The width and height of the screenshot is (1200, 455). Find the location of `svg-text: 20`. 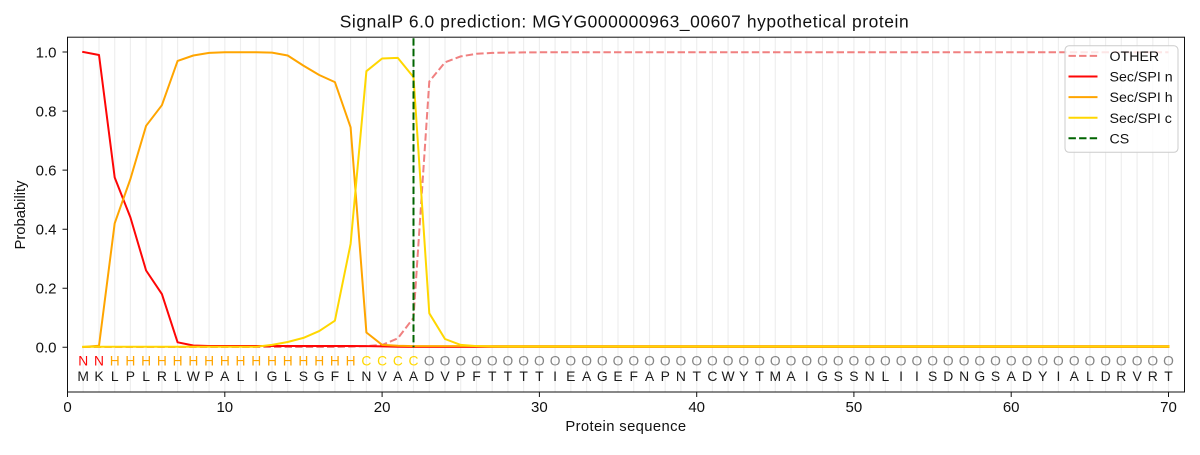

svg-text: 20 is located at coordinates (382, 407).